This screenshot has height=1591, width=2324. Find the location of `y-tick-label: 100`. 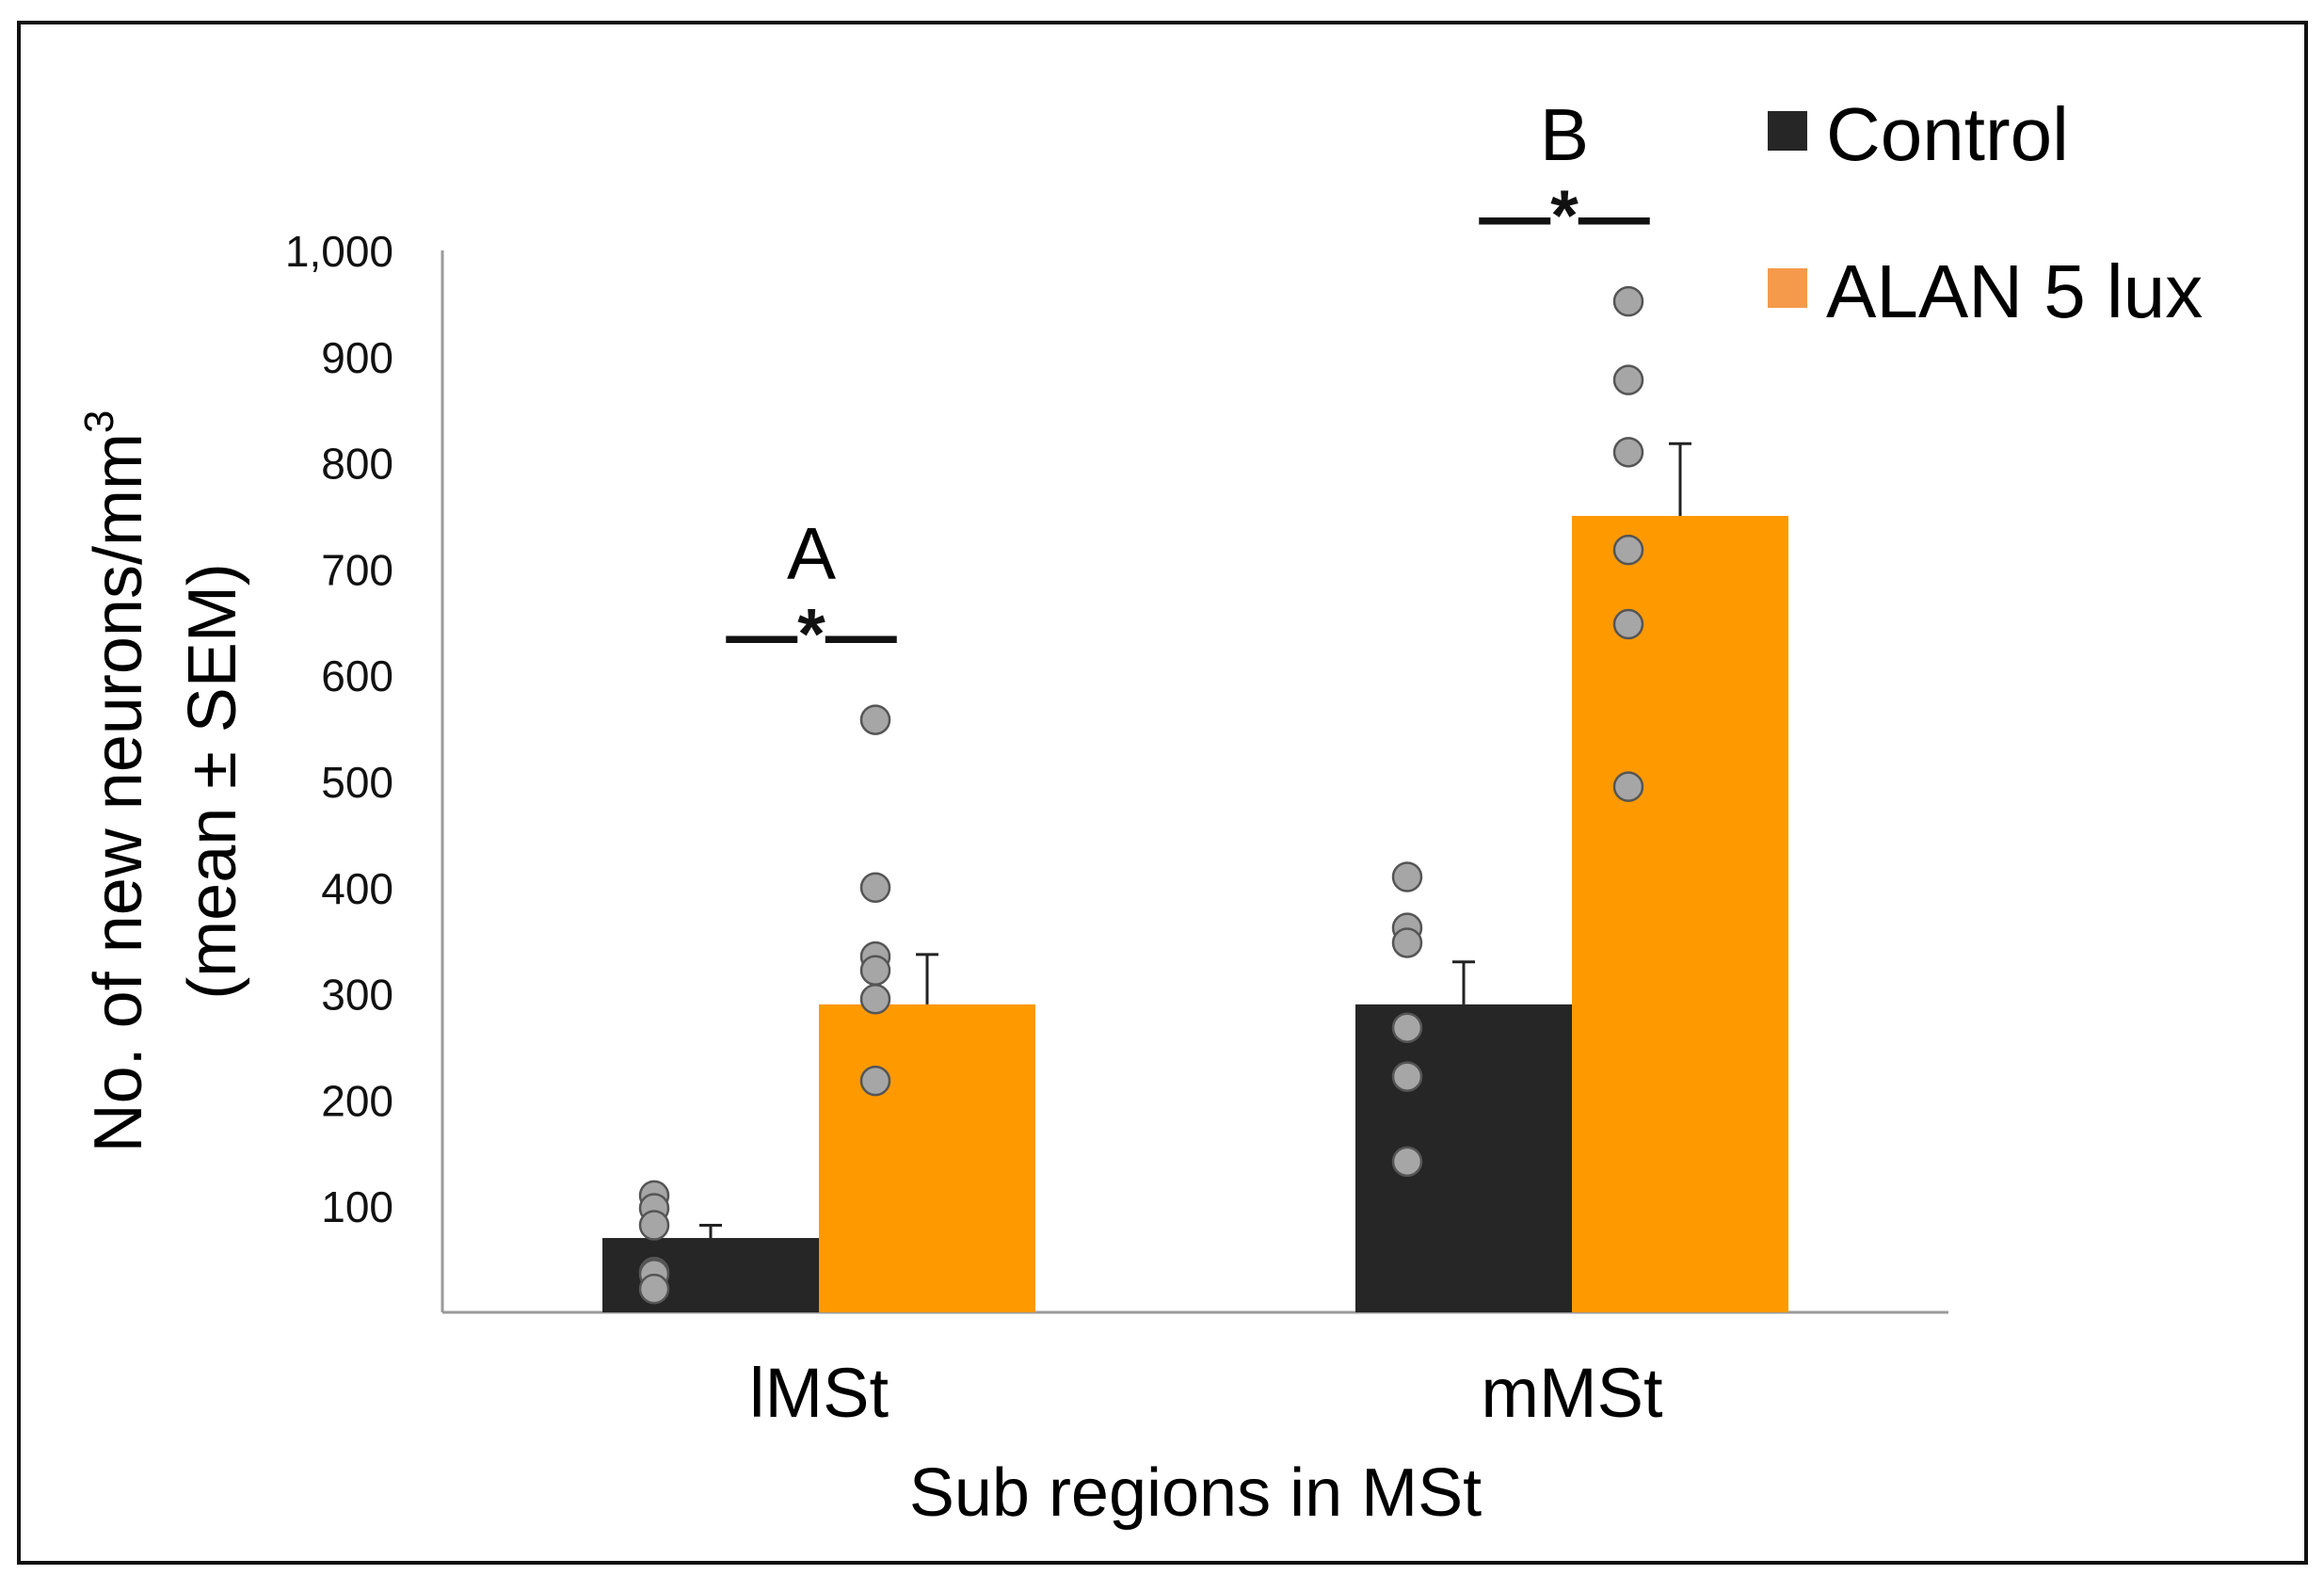

y-tick-label: 100 is located at coordinates (357, 1206).